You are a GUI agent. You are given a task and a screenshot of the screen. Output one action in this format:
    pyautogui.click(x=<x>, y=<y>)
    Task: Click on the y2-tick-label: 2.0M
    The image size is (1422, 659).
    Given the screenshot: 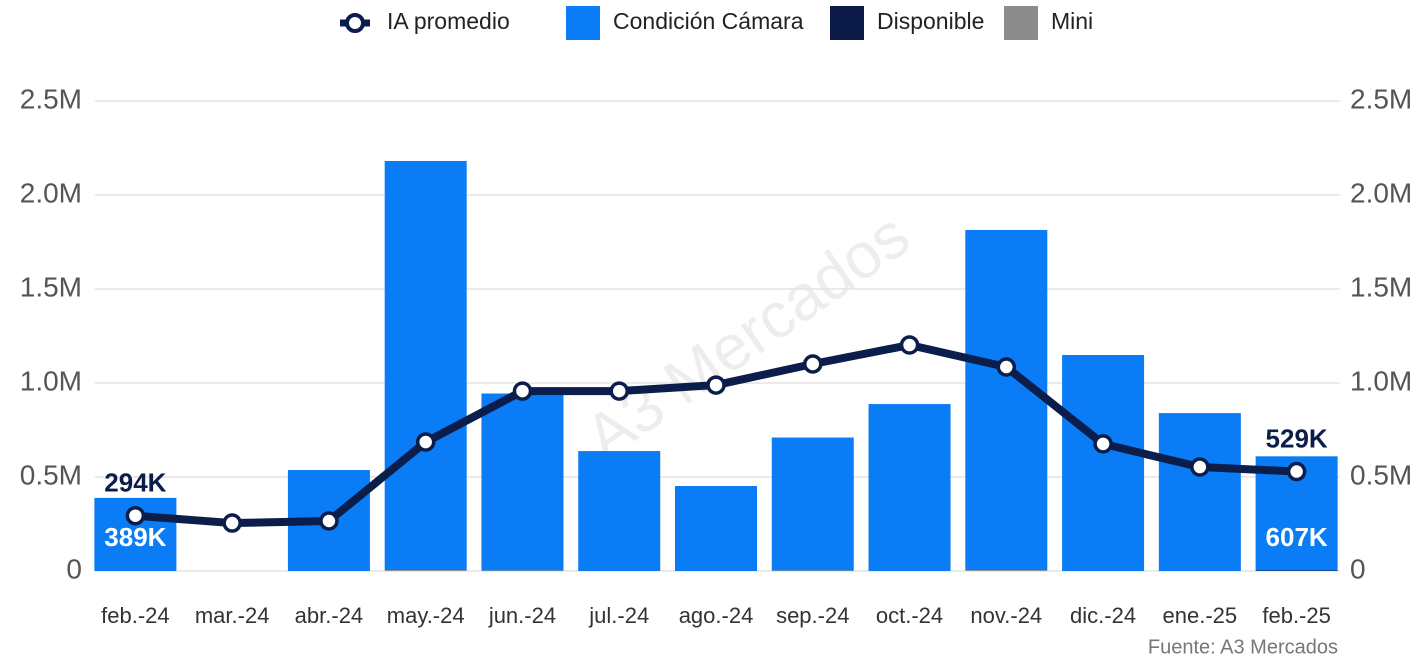 What is the action you would take?
    pyautogui.click(x=1381, y=192)
    